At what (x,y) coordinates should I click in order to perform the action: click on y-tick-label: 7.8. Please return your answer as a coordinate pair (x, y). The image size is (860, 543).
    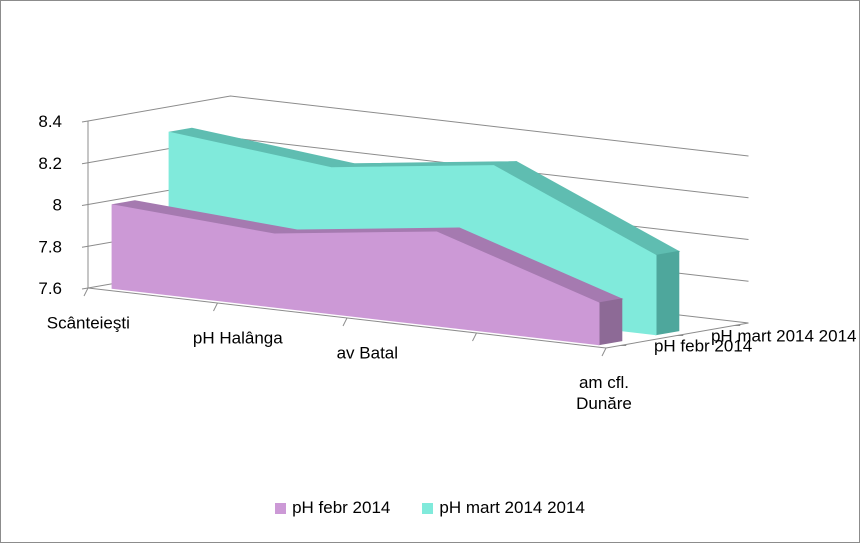
    Looking at the image, I should click on (50, 246).